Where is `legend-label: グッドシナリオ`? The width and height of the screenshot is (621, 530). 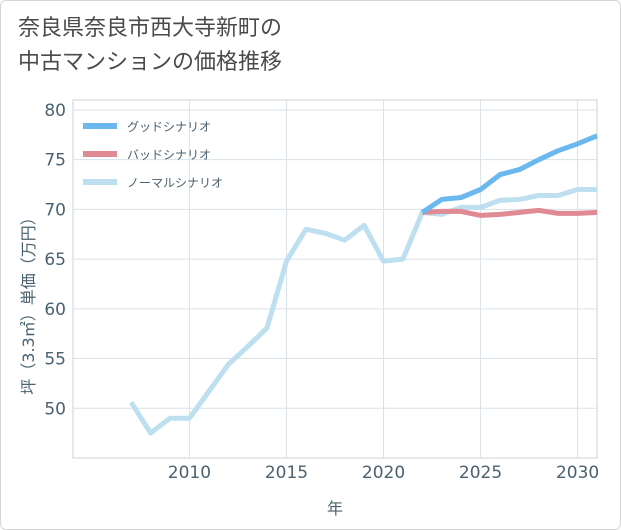 legend-label: グッドシナリオ is located at coordinates (169, 127).